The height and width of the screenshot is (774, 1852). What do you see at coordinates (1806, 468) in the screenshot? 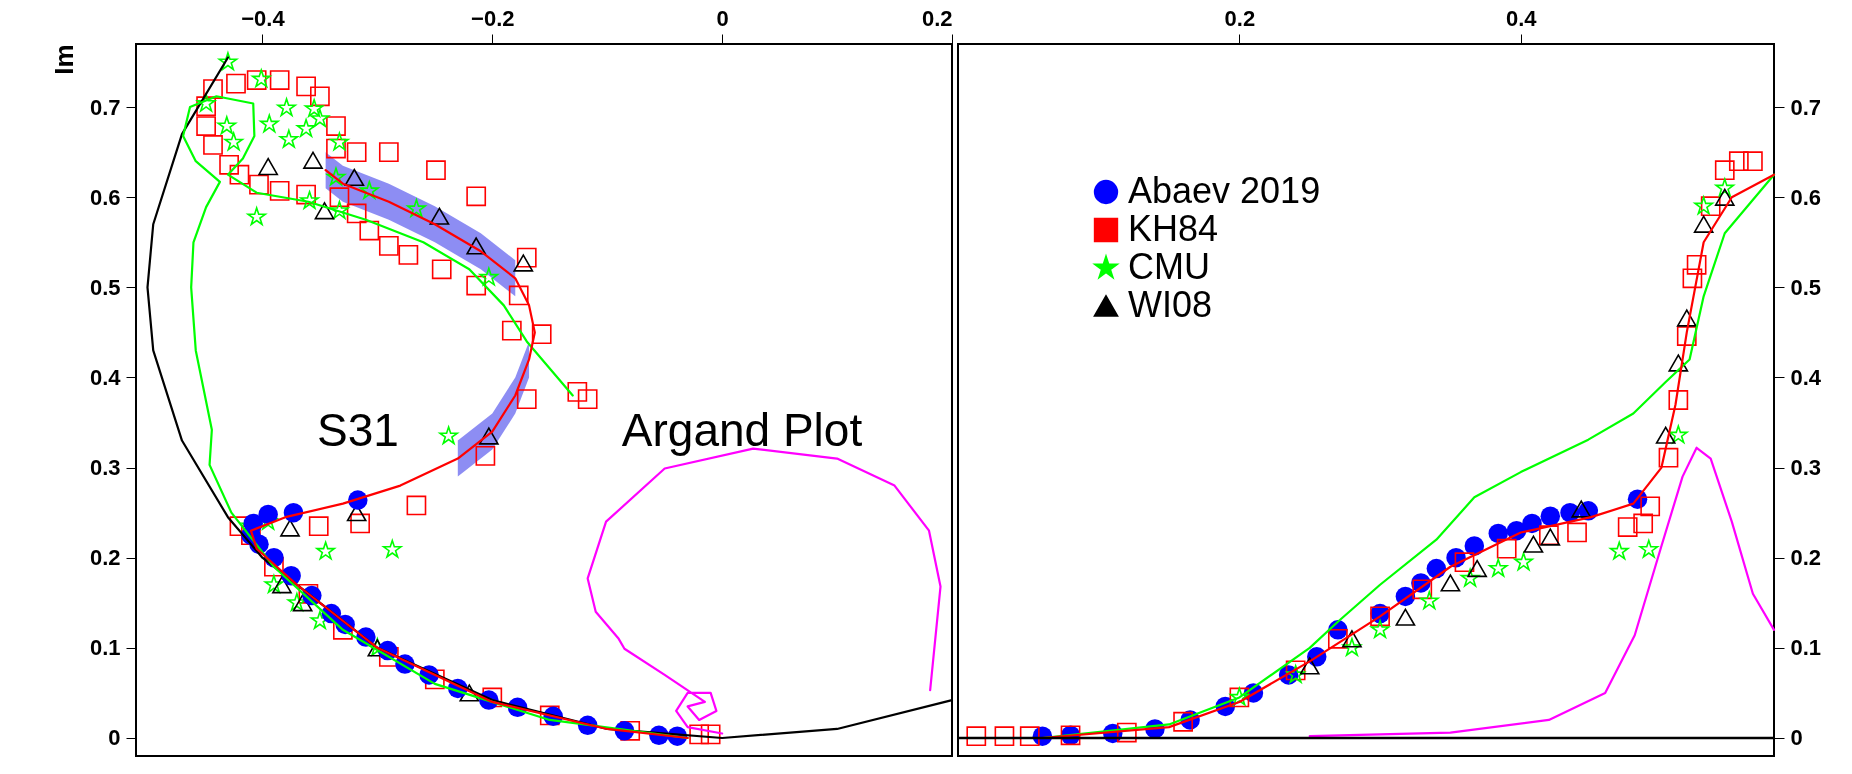
I see `y2-tick-label: 0.3` at bounding box center [1806, 468].